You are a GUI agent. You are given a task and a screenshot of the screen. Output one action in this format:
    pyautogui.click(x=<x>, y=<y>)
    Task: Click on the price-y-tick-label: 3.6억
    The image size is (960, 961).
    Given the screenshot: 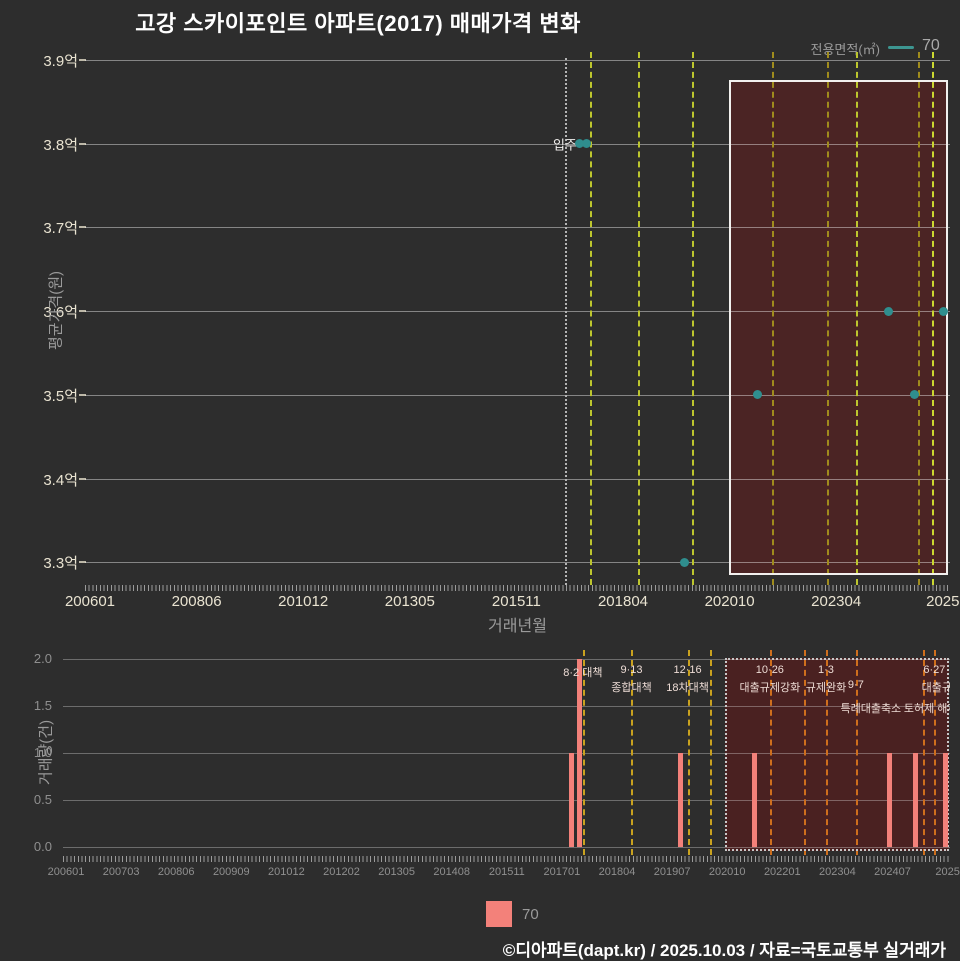 What is the action you would take?
    pyautogui.click(x=60, y=313)
    